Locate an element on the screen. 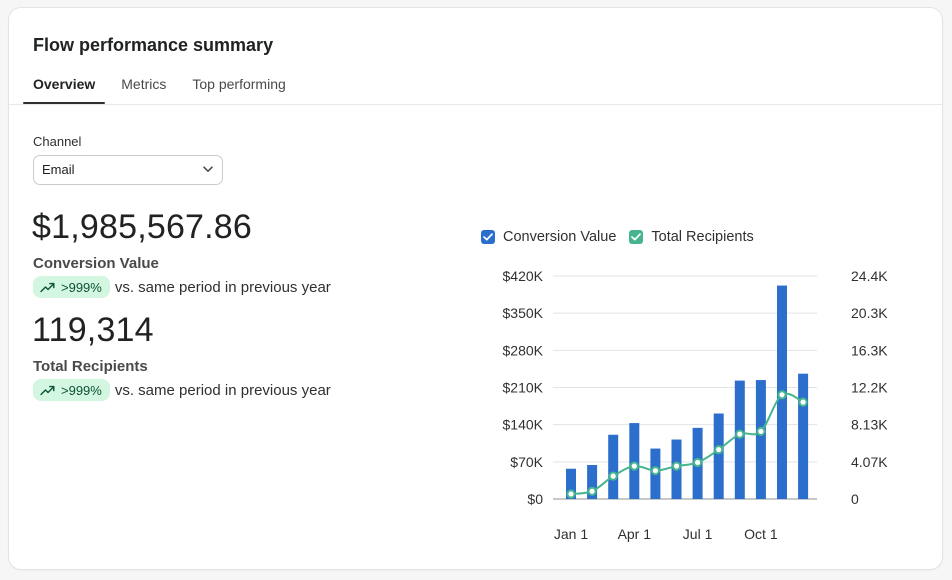  tab-metrics: Metrics is located at coordinates (144, 84).